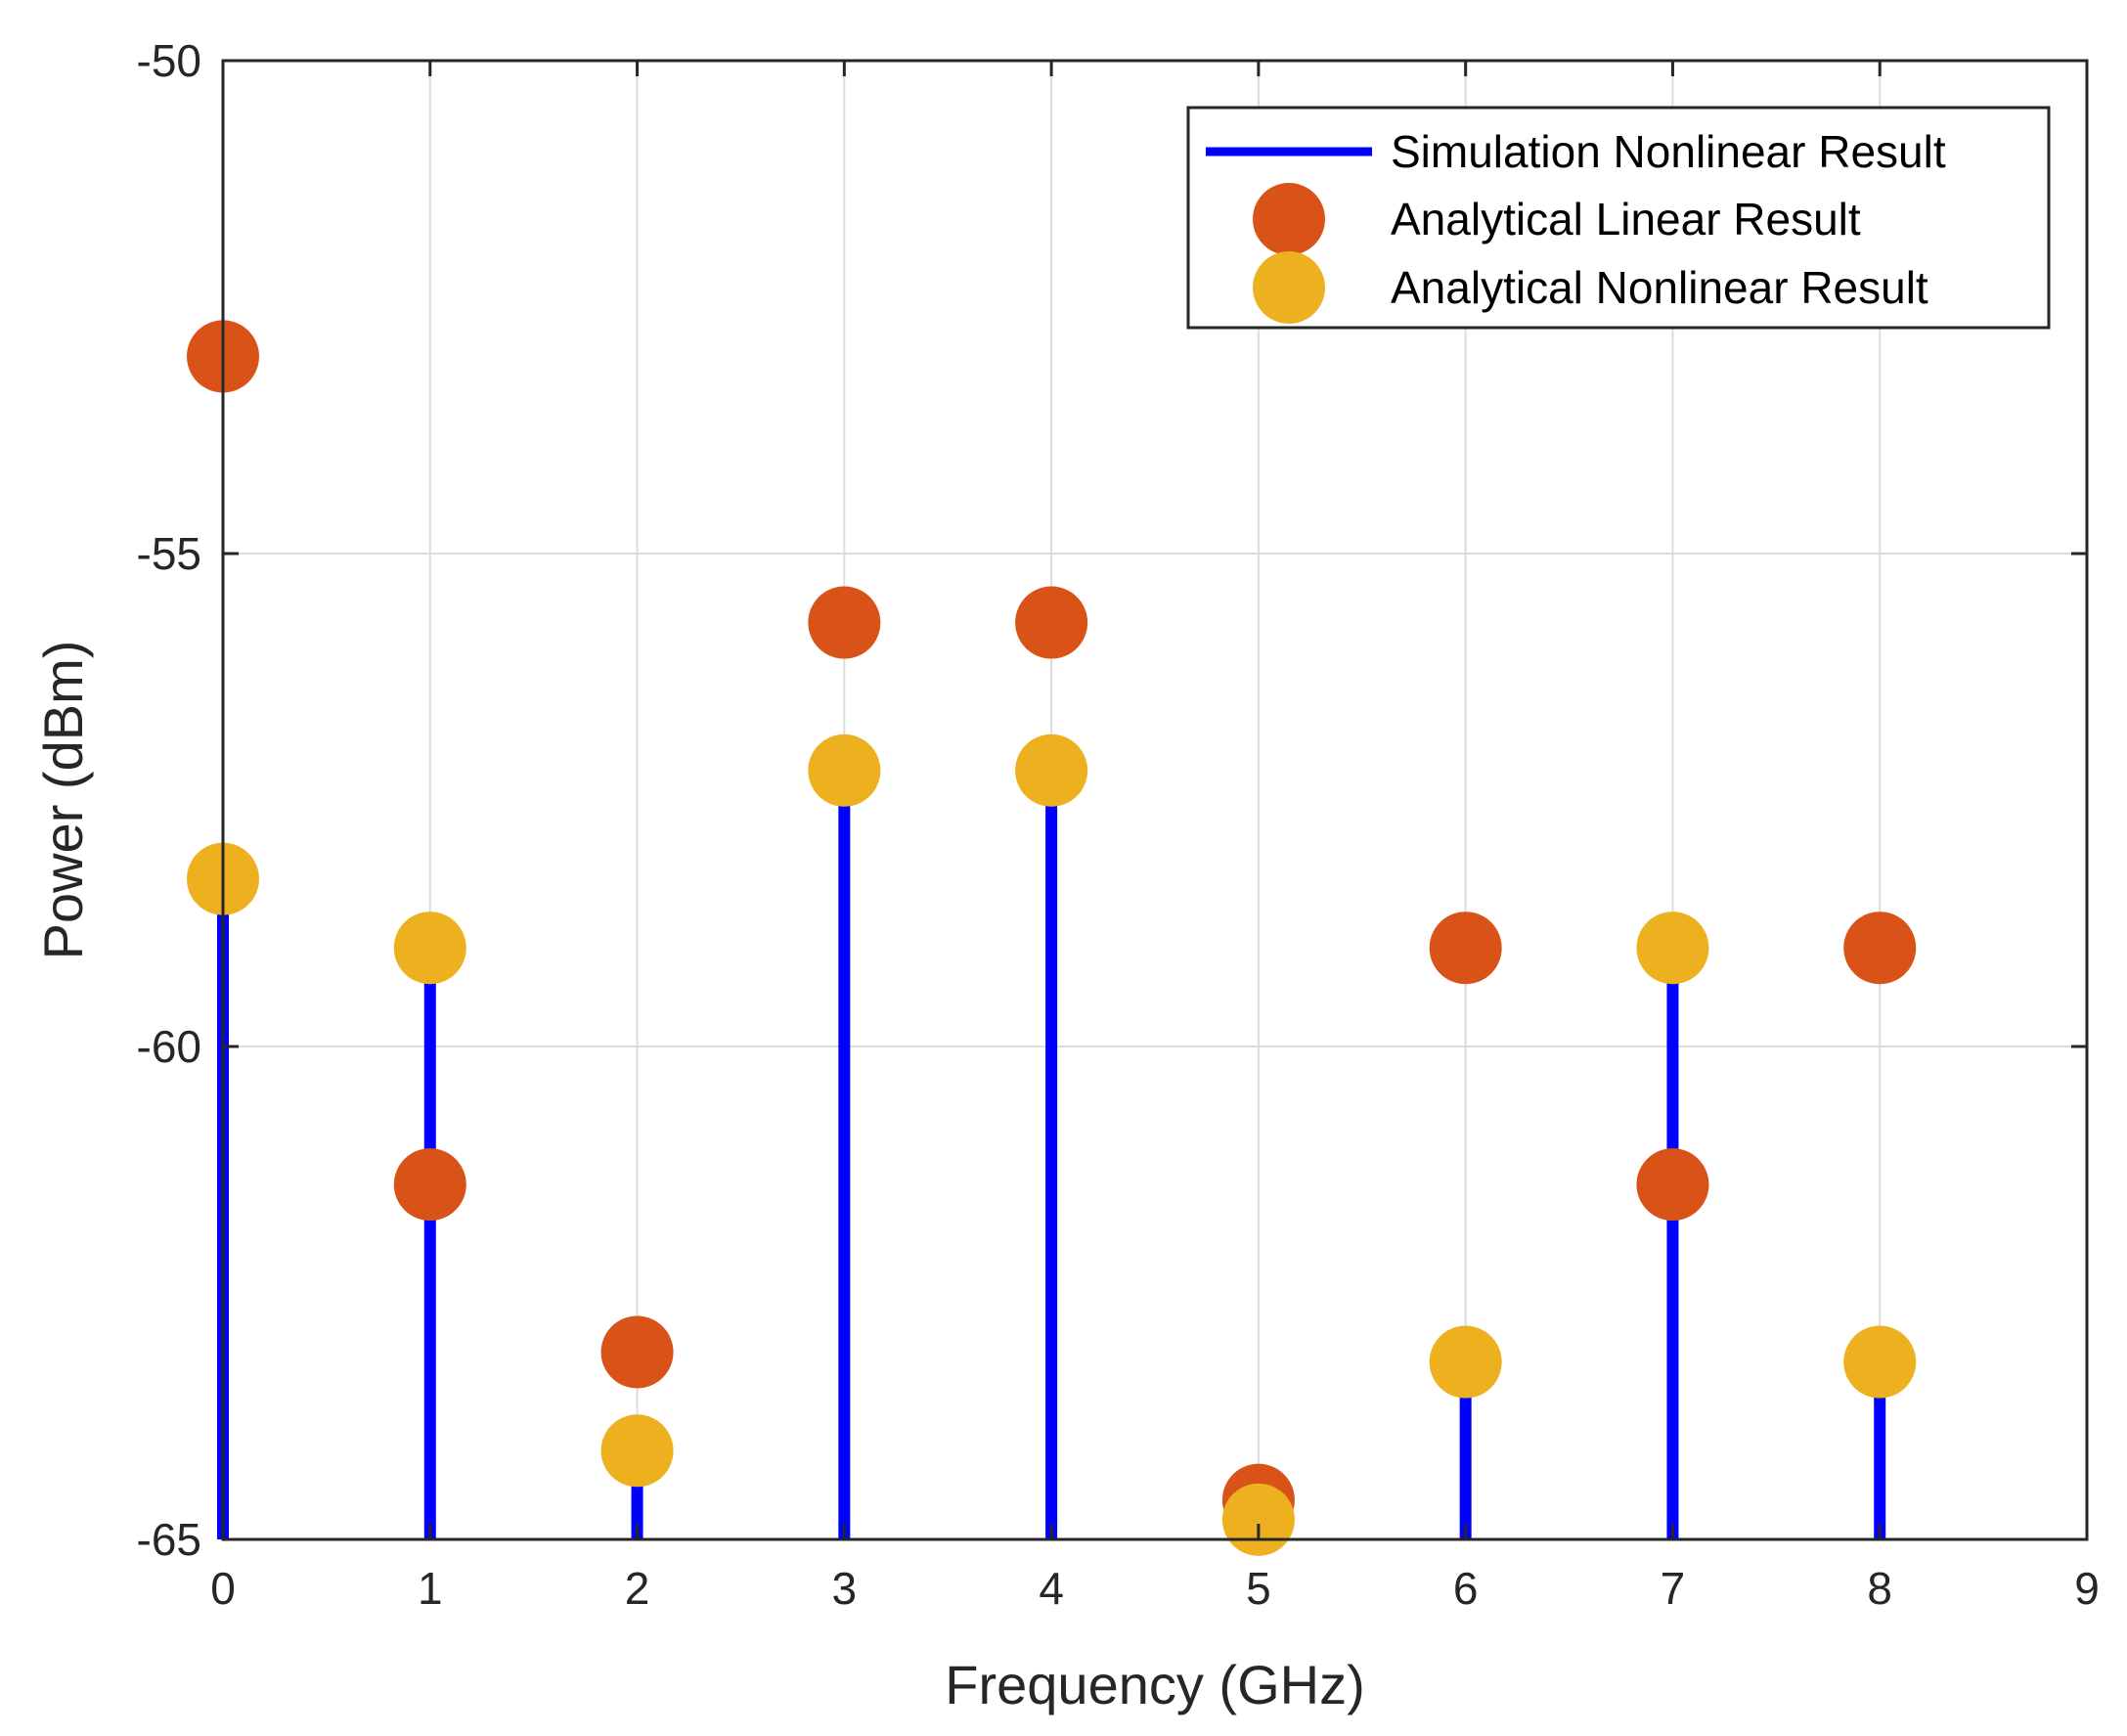  Describe the element at coordinates (1626, 220) in the screenshot. I see `legend-label-analytical-linear: Analytical Linear Result` at that location.